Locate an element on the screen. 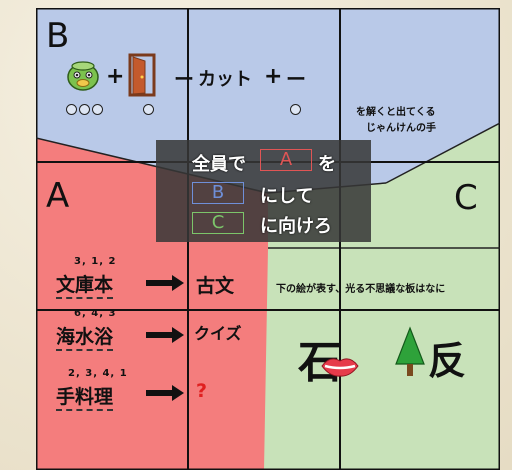 This screenshot has height=470, width=512. puzzle-c-question: 下の絵が表す、光る不思議な板はなに is located at coordinates (361, 289).